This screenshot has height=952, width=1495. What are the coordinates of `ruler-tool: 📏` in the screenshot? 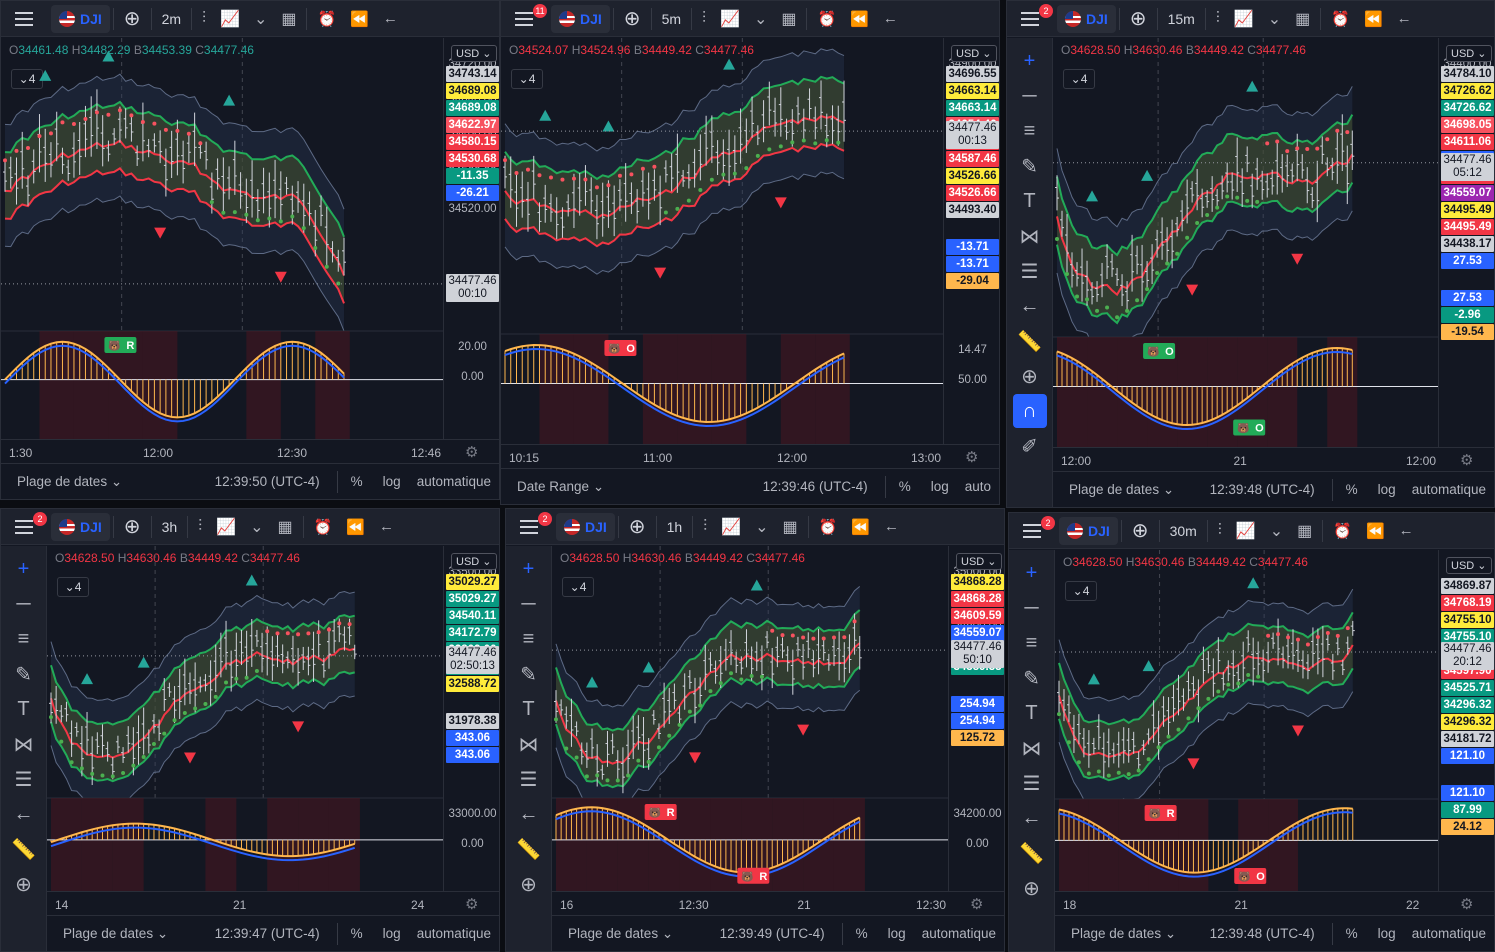 It's located at (529, 849).